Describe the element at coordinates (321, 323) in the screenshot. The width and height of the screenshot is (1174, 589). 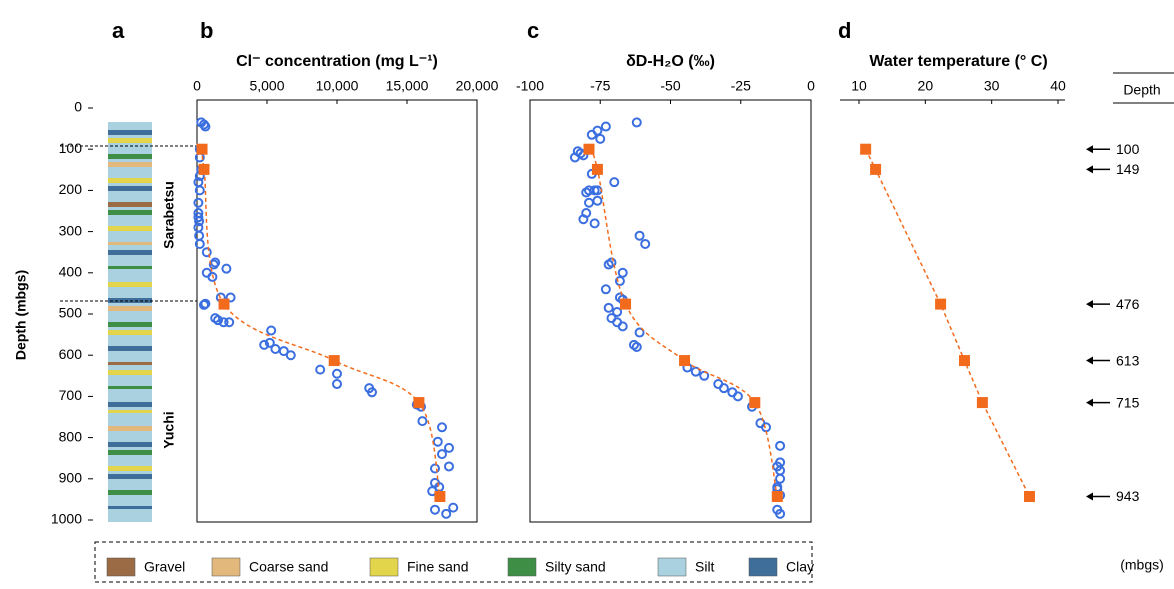
I see `trend-line` at that location.